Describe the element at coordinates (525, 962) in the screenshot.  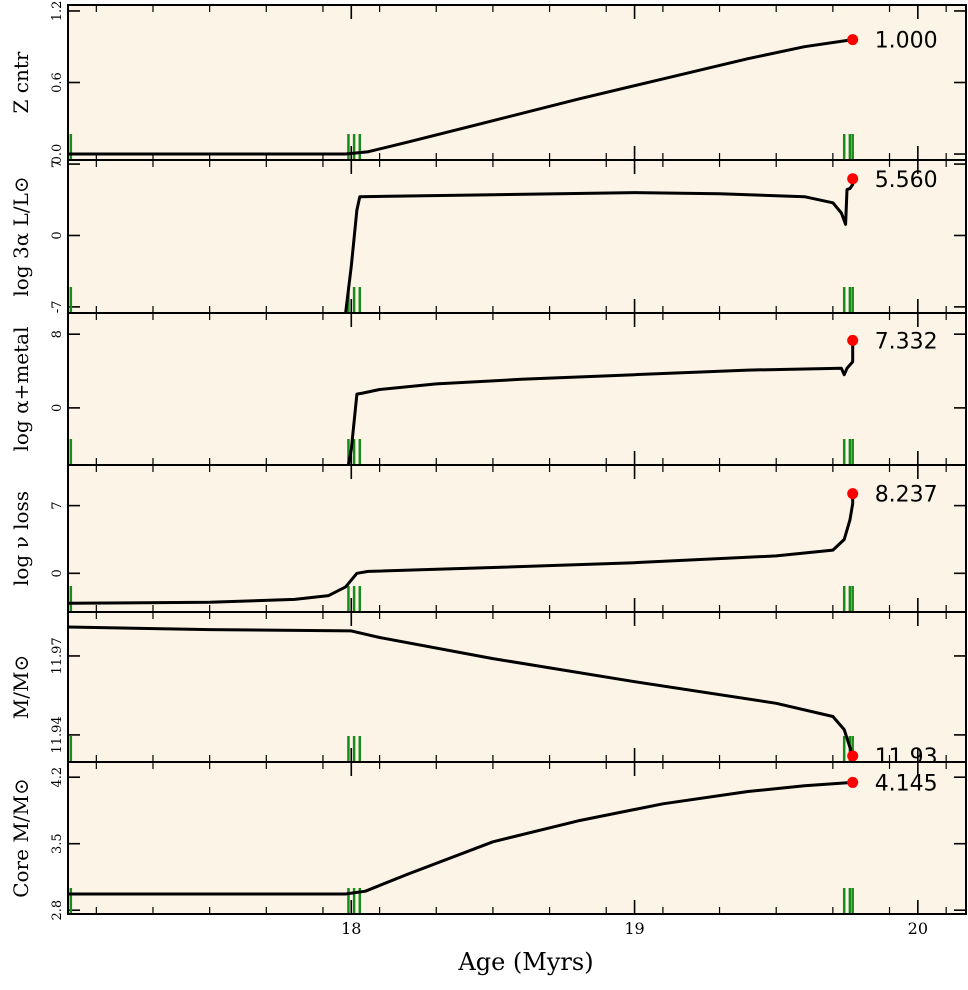
I see `x-axis-label: Age (Myrs)` at that location.